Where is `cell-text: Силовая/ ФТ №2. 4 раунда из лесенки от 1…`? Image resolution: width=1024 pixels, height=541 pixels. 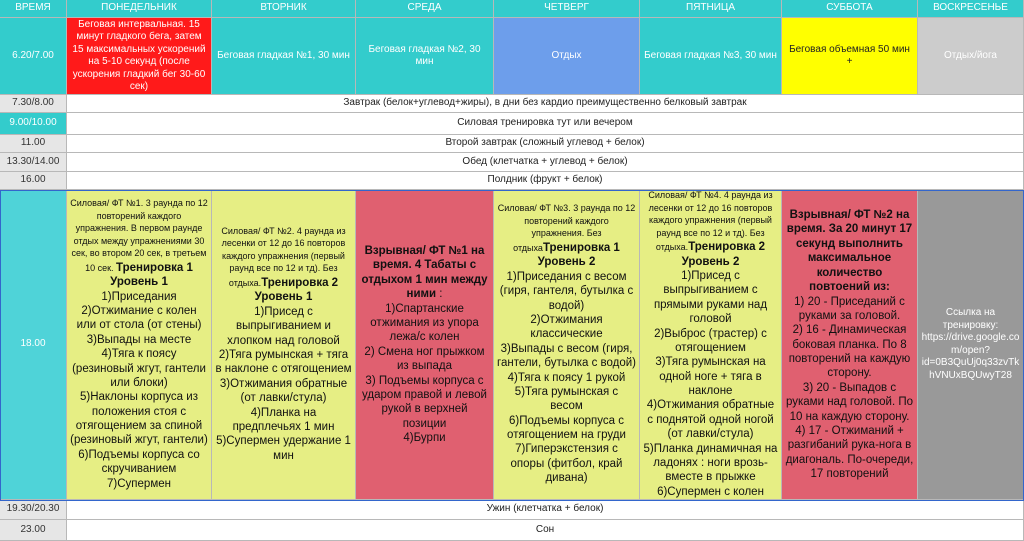
cell-text: Силовая/ ФТ №2. 4 раунда из лесенки от 1… is located at coordinates (283, 256).